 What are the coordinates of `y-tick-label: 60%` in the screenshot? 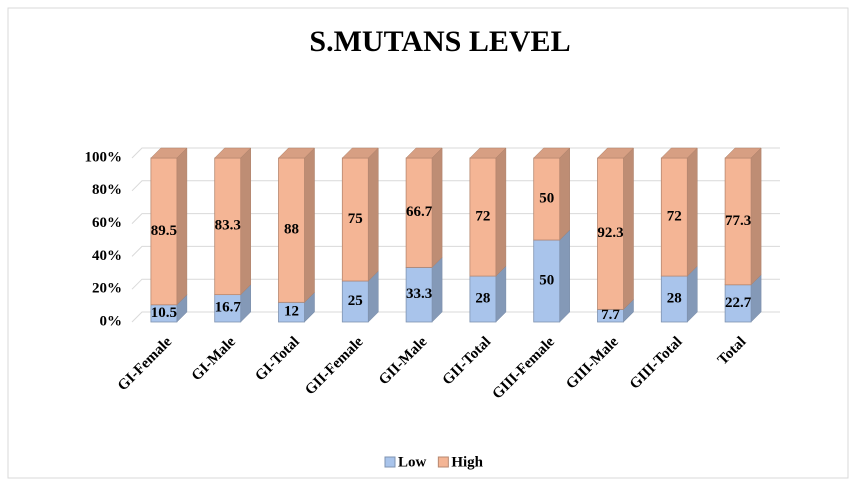 It's located at (107, 223).